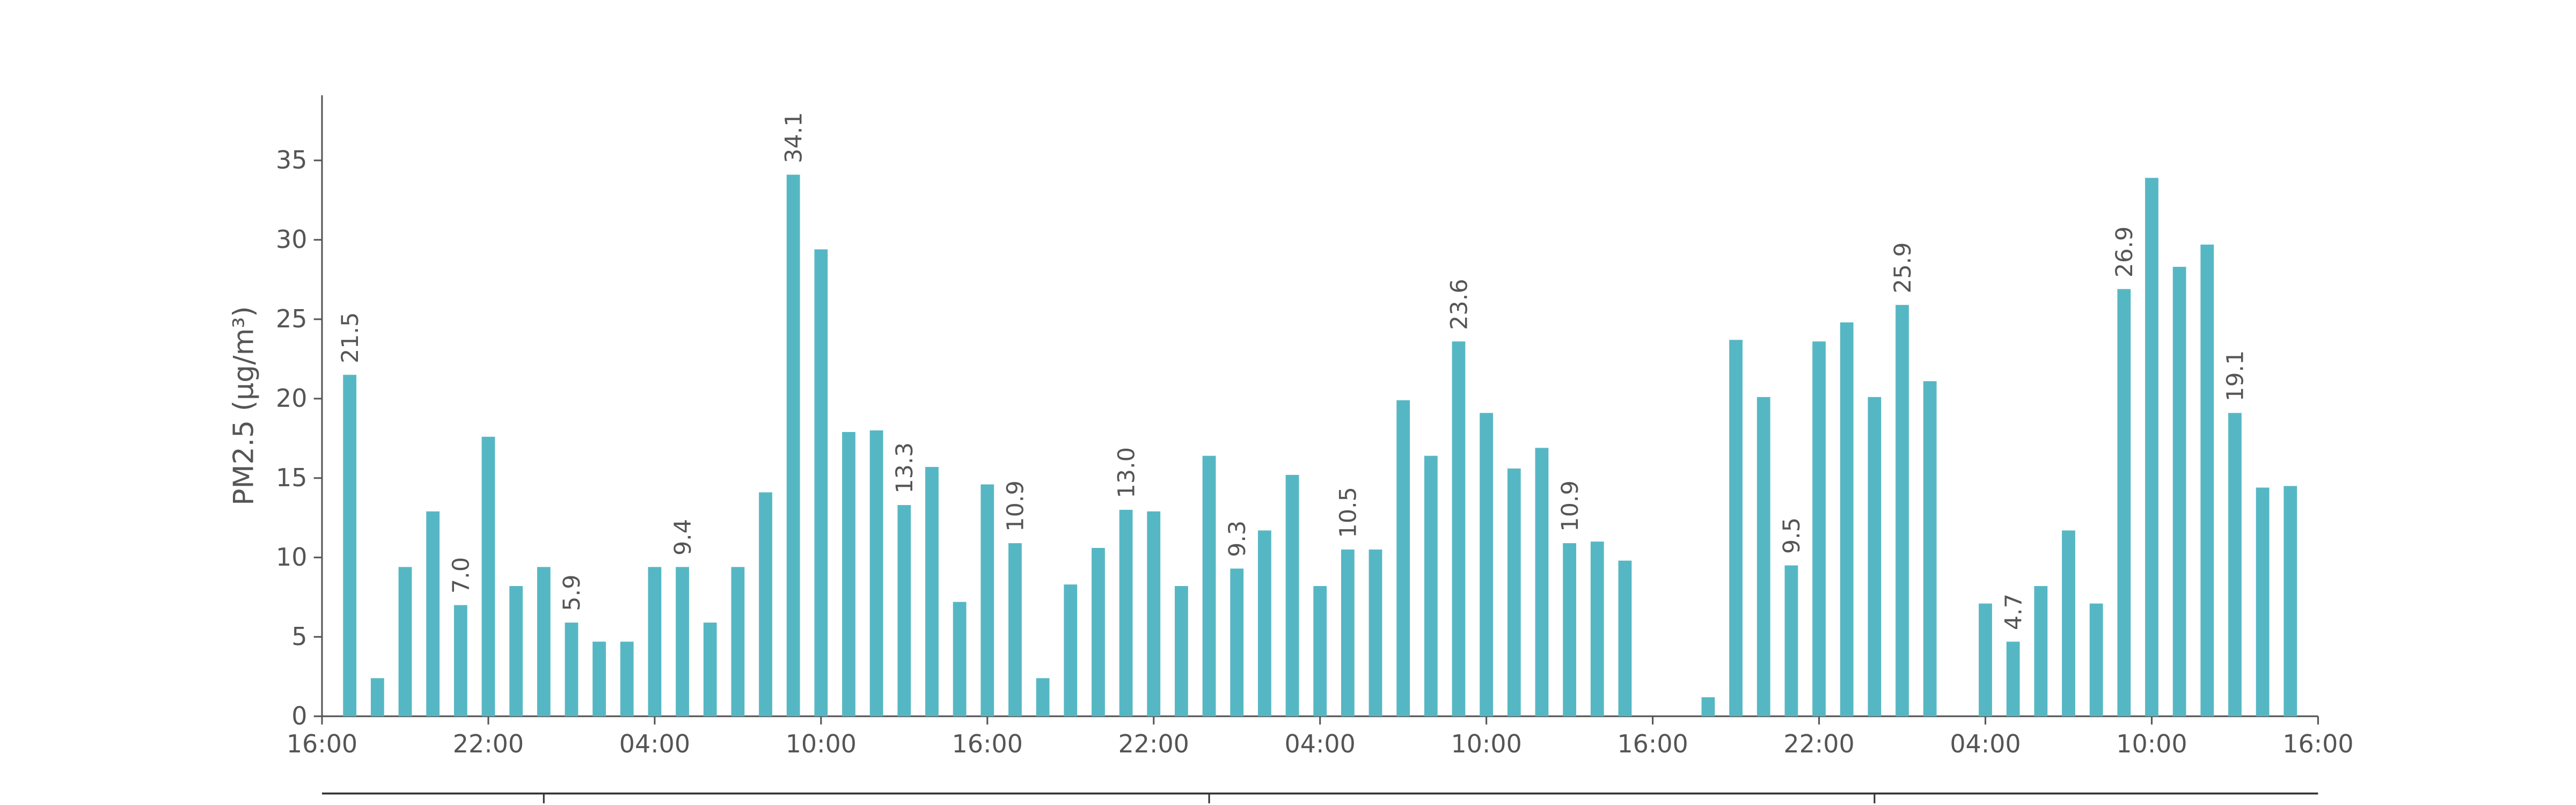 The image size is (2576, 805). I want to click on y-axis-label: PM2.5 (μg/m³), so click(244, 405).